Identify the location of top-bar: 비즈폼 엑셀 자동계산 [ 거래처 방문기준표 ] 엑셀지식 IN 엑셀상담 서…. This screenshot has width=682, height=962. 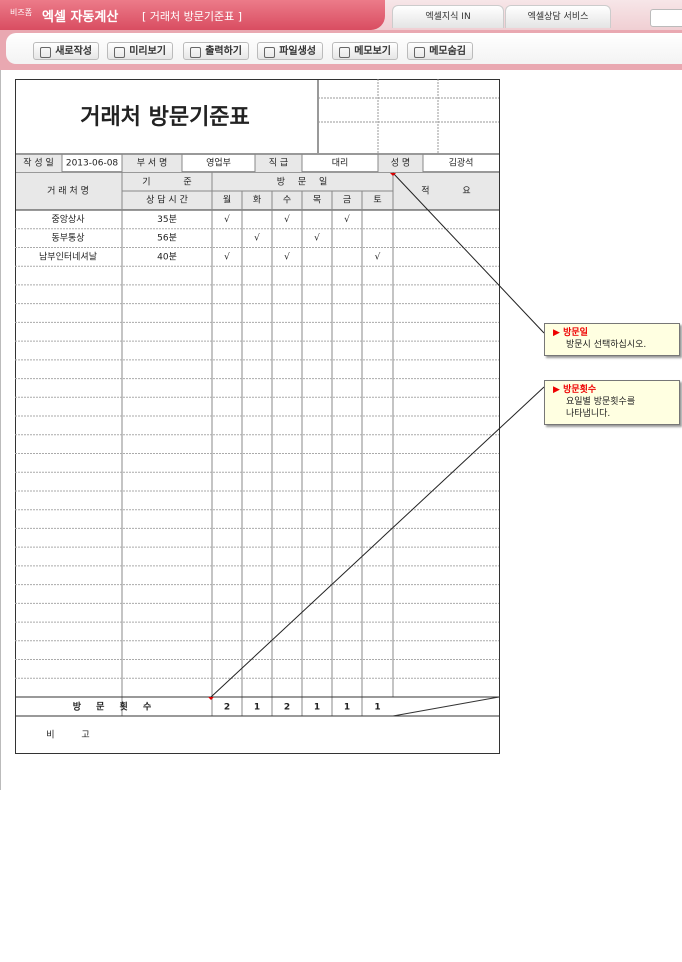
(341, 15).